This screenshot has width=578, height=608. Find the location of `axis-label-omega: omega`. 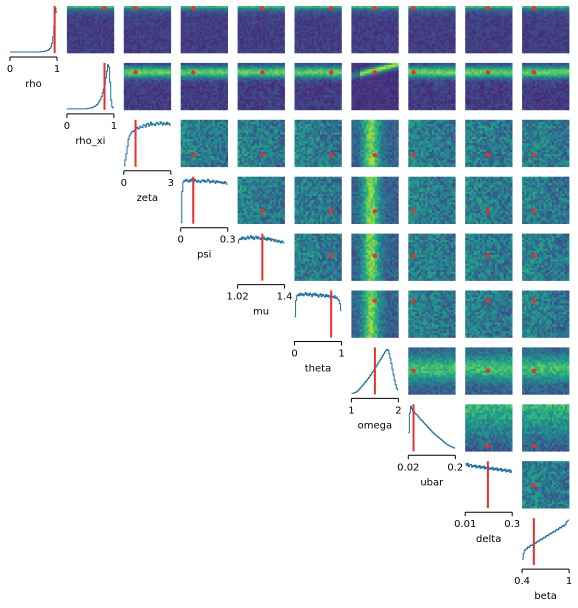

axis-label-omega: omega is located at coordinates (375, 425).